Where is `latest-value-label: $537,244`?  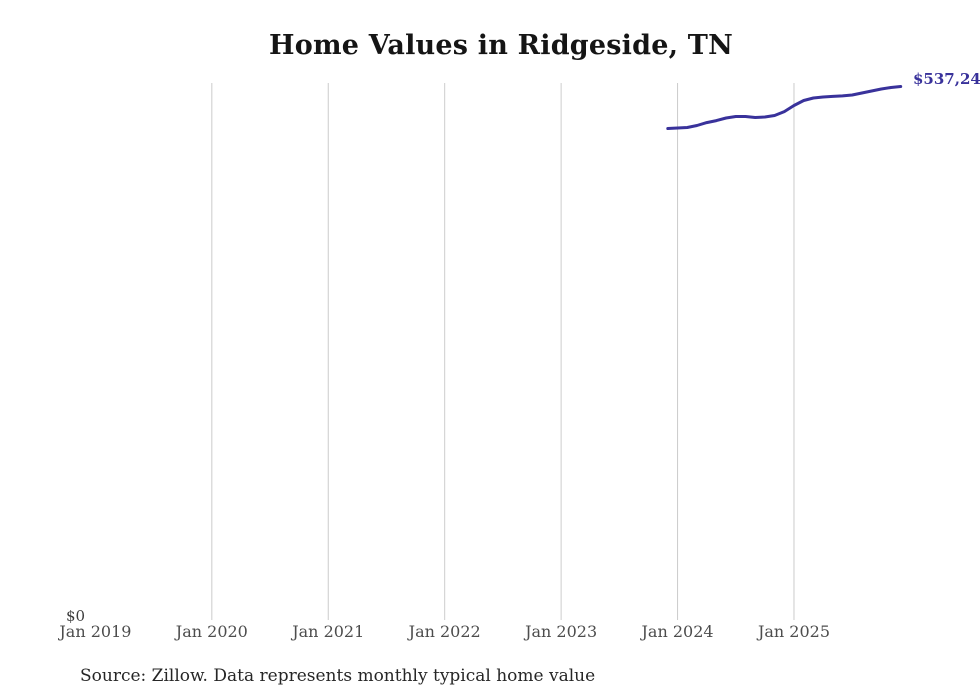 latest-value-label: $537,244 is located at coordinates (946, 79).